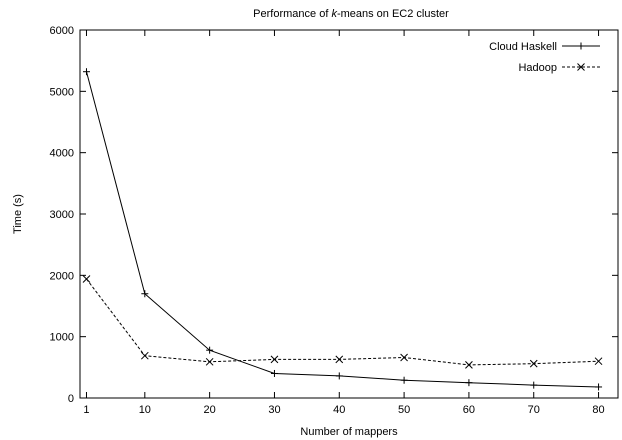 The height and width of the screenshot is (440, 622). I want to click on legend: Cloud Haskell Hadoop, so click(544, 57).